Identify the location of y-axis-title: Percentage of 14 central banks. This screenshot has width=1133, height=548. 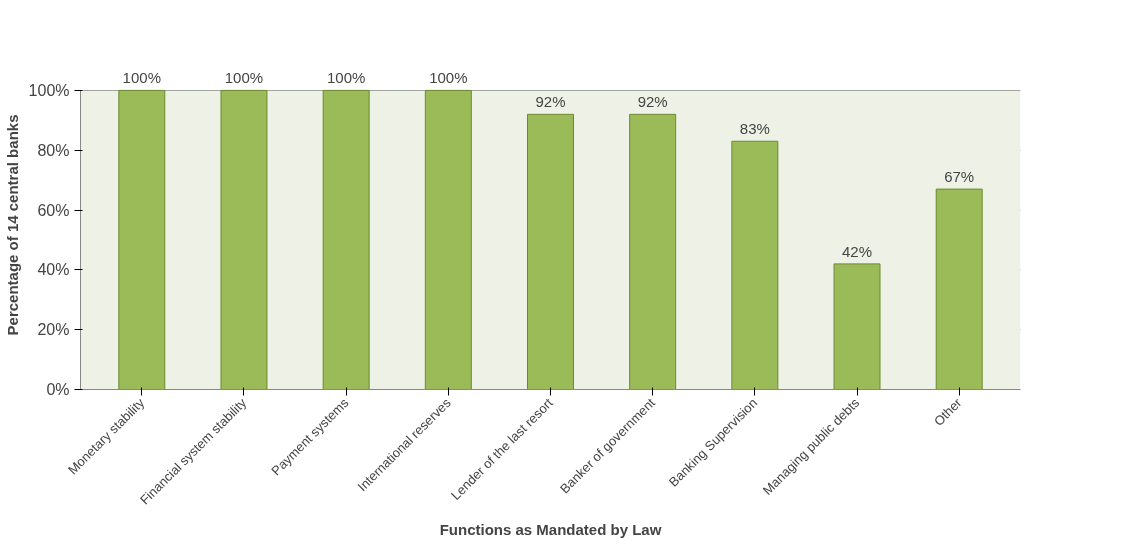
(12, 225).